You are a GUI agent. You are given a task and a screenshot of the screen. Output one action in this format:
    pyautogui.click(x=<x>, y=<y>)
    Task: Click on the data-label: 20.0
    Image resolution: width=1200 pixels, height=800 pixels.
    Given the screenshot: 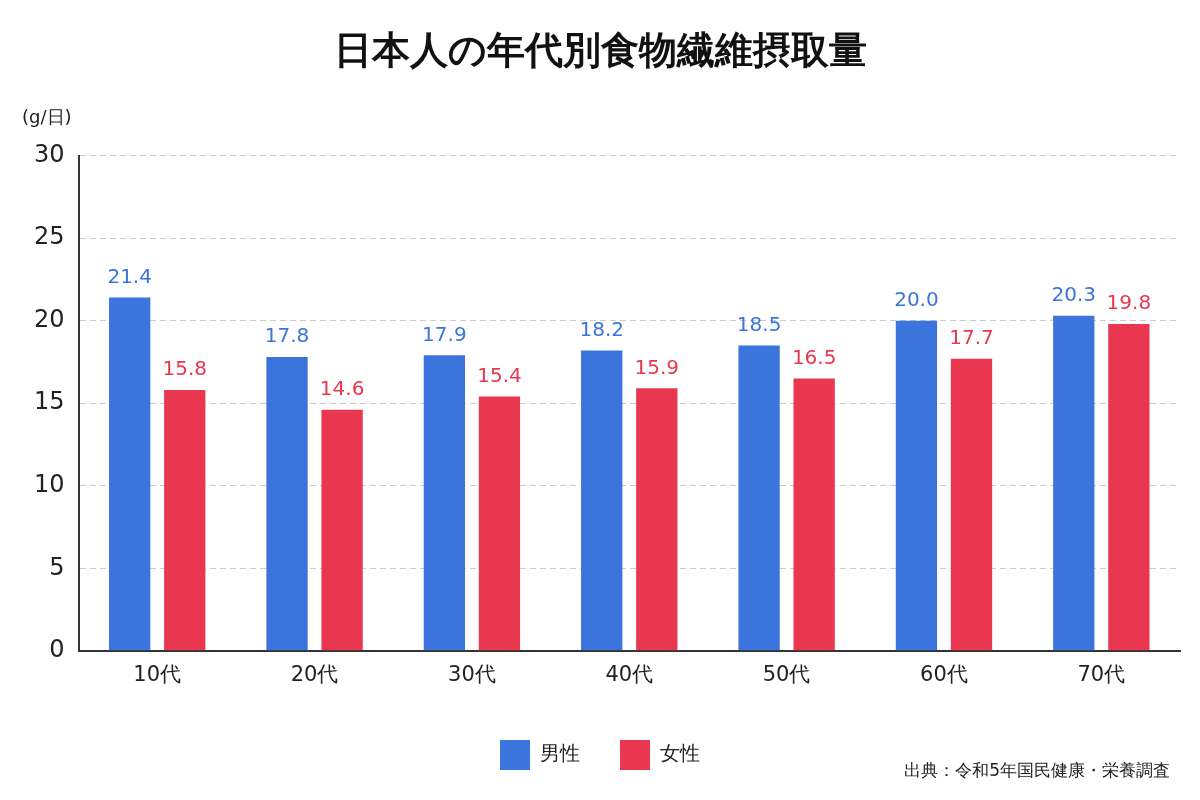 What is the action you would take?
    pyautogui.click(x=916, y=298)
    